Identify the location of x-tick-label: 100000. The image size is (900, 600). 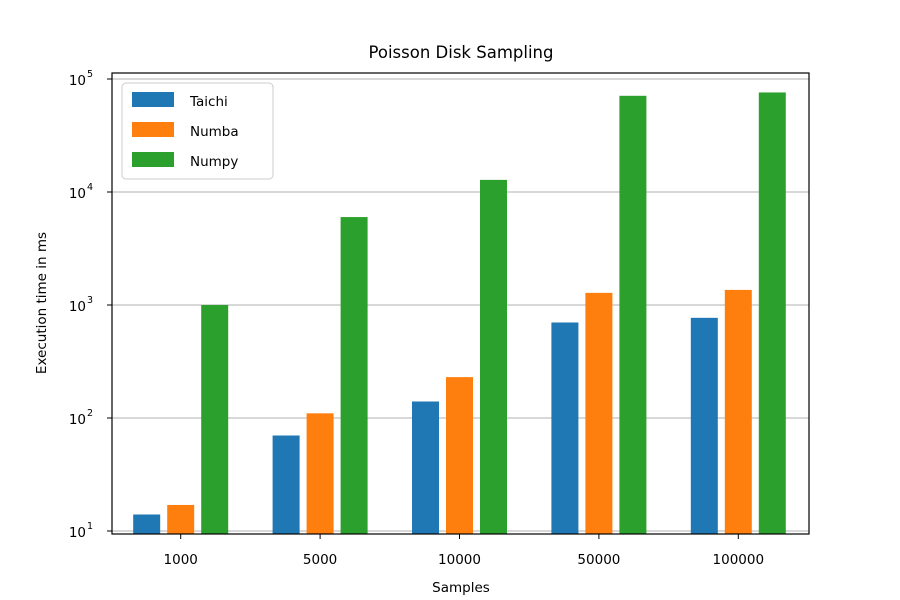
(739, 560).